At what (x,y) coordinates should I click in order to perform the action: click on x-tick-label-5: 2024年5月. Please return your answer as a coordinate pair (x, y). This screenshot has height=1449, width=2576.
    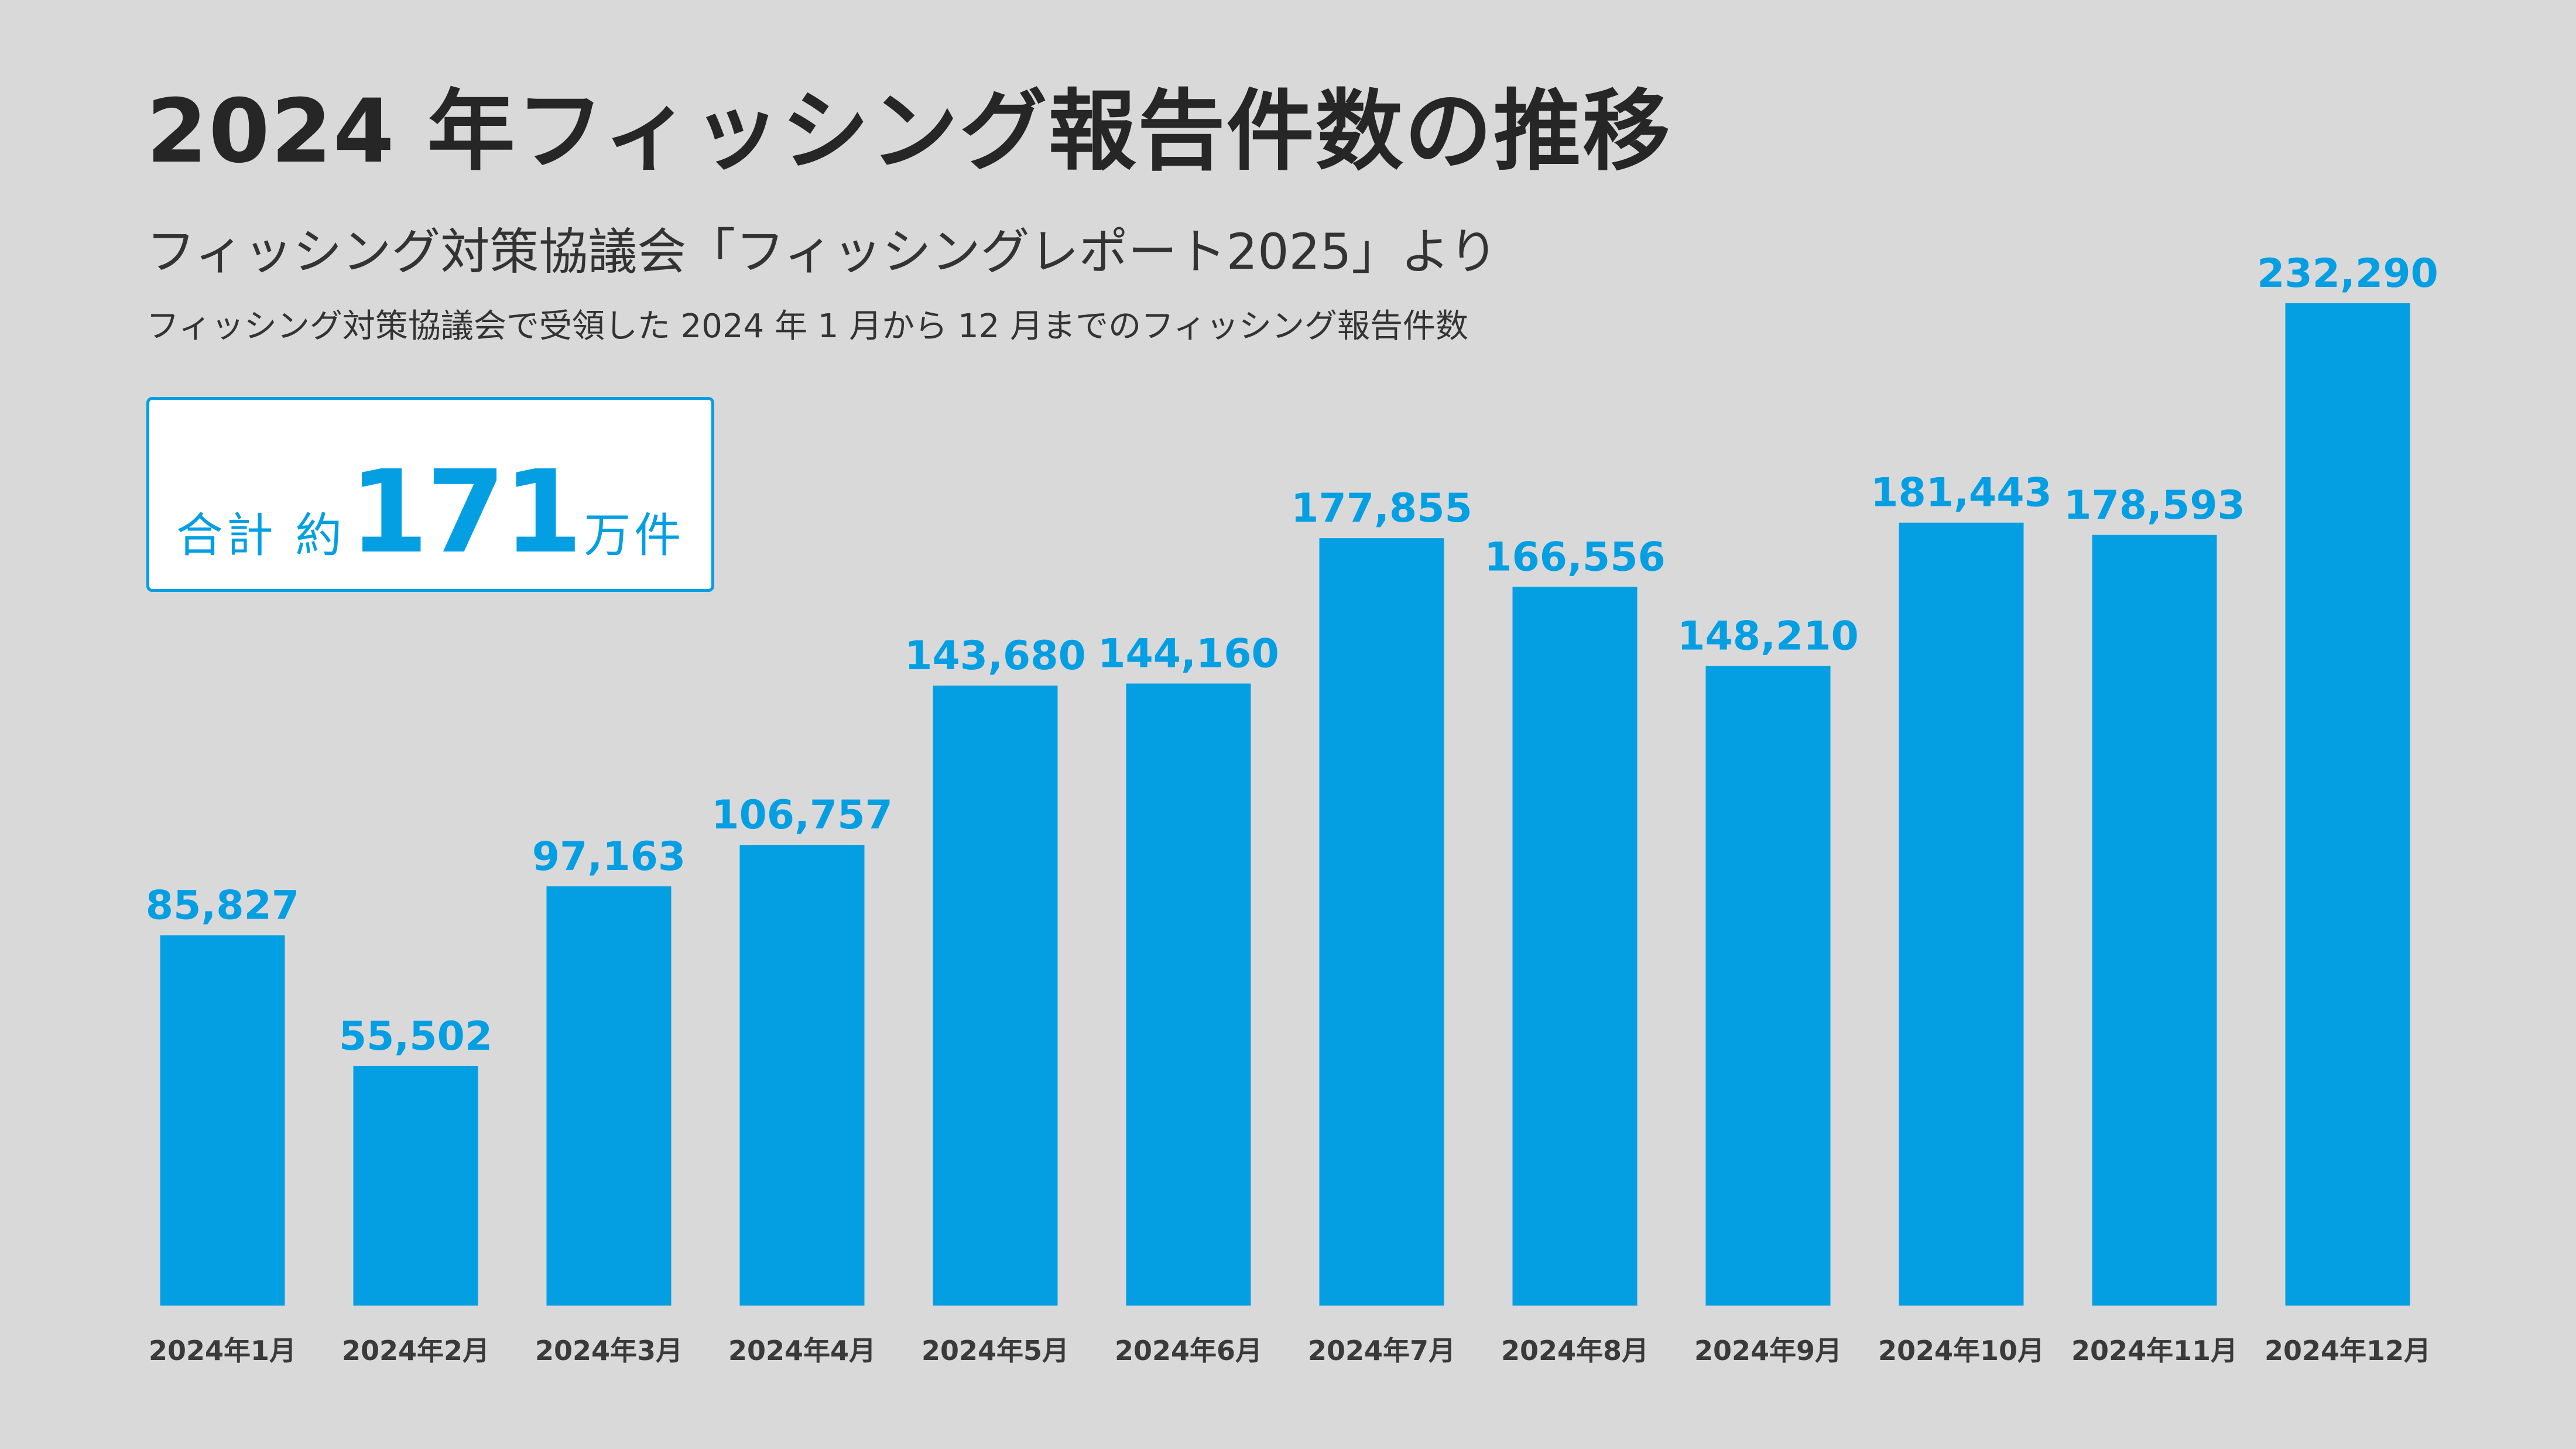
    Looking at the image, I should click on (995, 1350).